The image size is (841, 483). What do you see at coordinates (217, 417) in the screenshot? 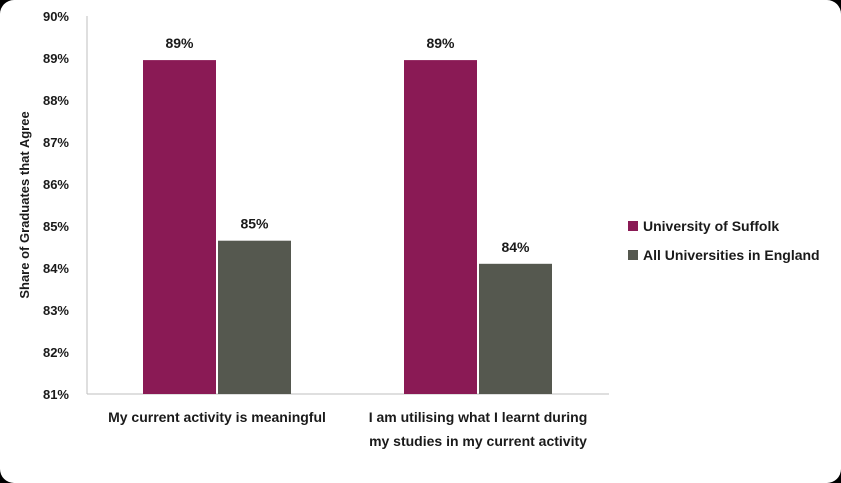
I see `x-category-label: My current activity is meaningful` at bounding box center [217, 417].